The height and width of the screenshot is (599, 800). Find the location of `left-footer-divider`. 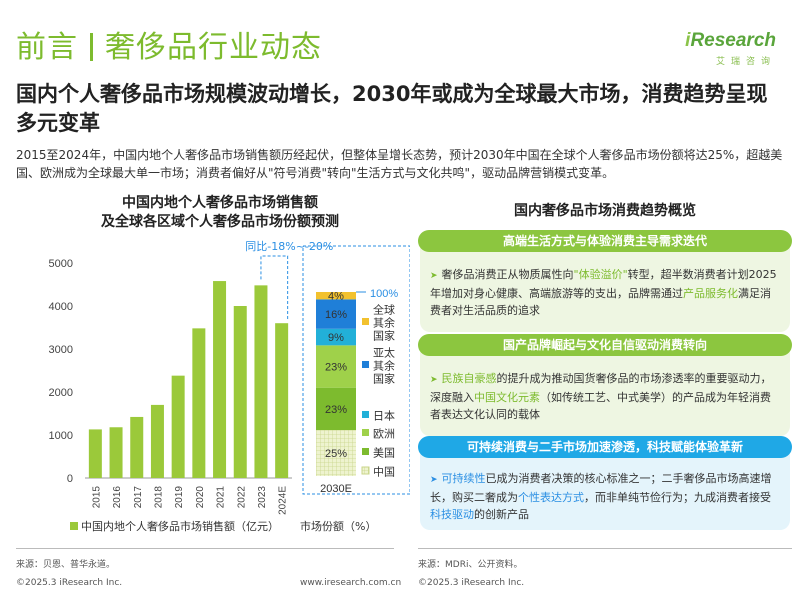

left-footer-divider is located at coordinates (205, 548).